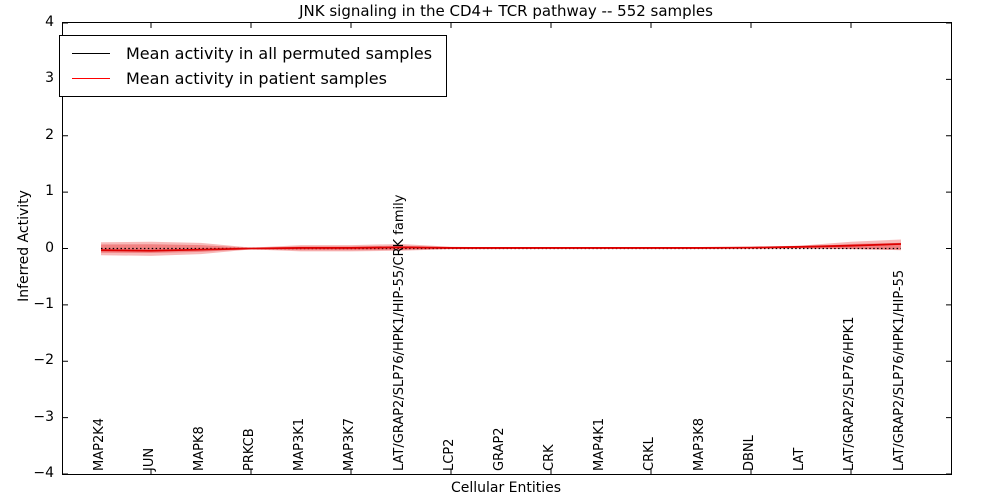  I want to click on x-category-label: MAP4K1, so click(599, 444).